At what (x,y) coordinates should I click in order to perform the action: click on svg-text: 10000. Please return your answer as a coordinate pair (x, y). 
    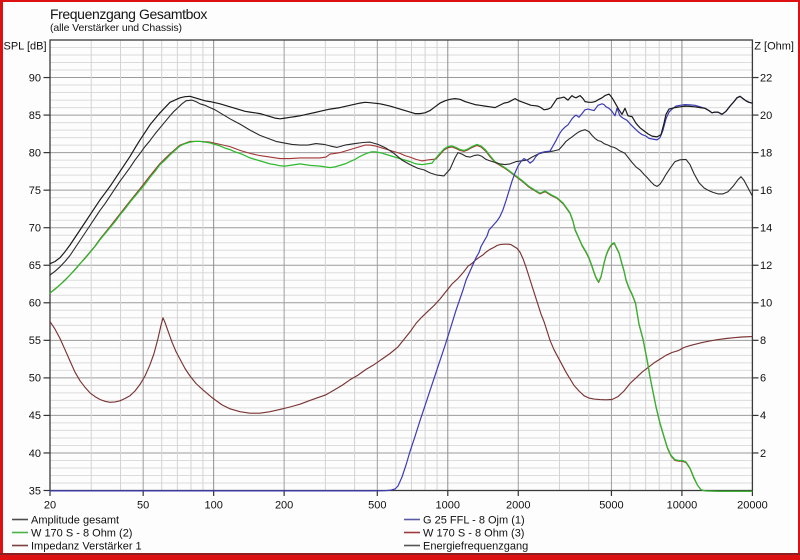
    Looking at the image, I should click on (682, 506).